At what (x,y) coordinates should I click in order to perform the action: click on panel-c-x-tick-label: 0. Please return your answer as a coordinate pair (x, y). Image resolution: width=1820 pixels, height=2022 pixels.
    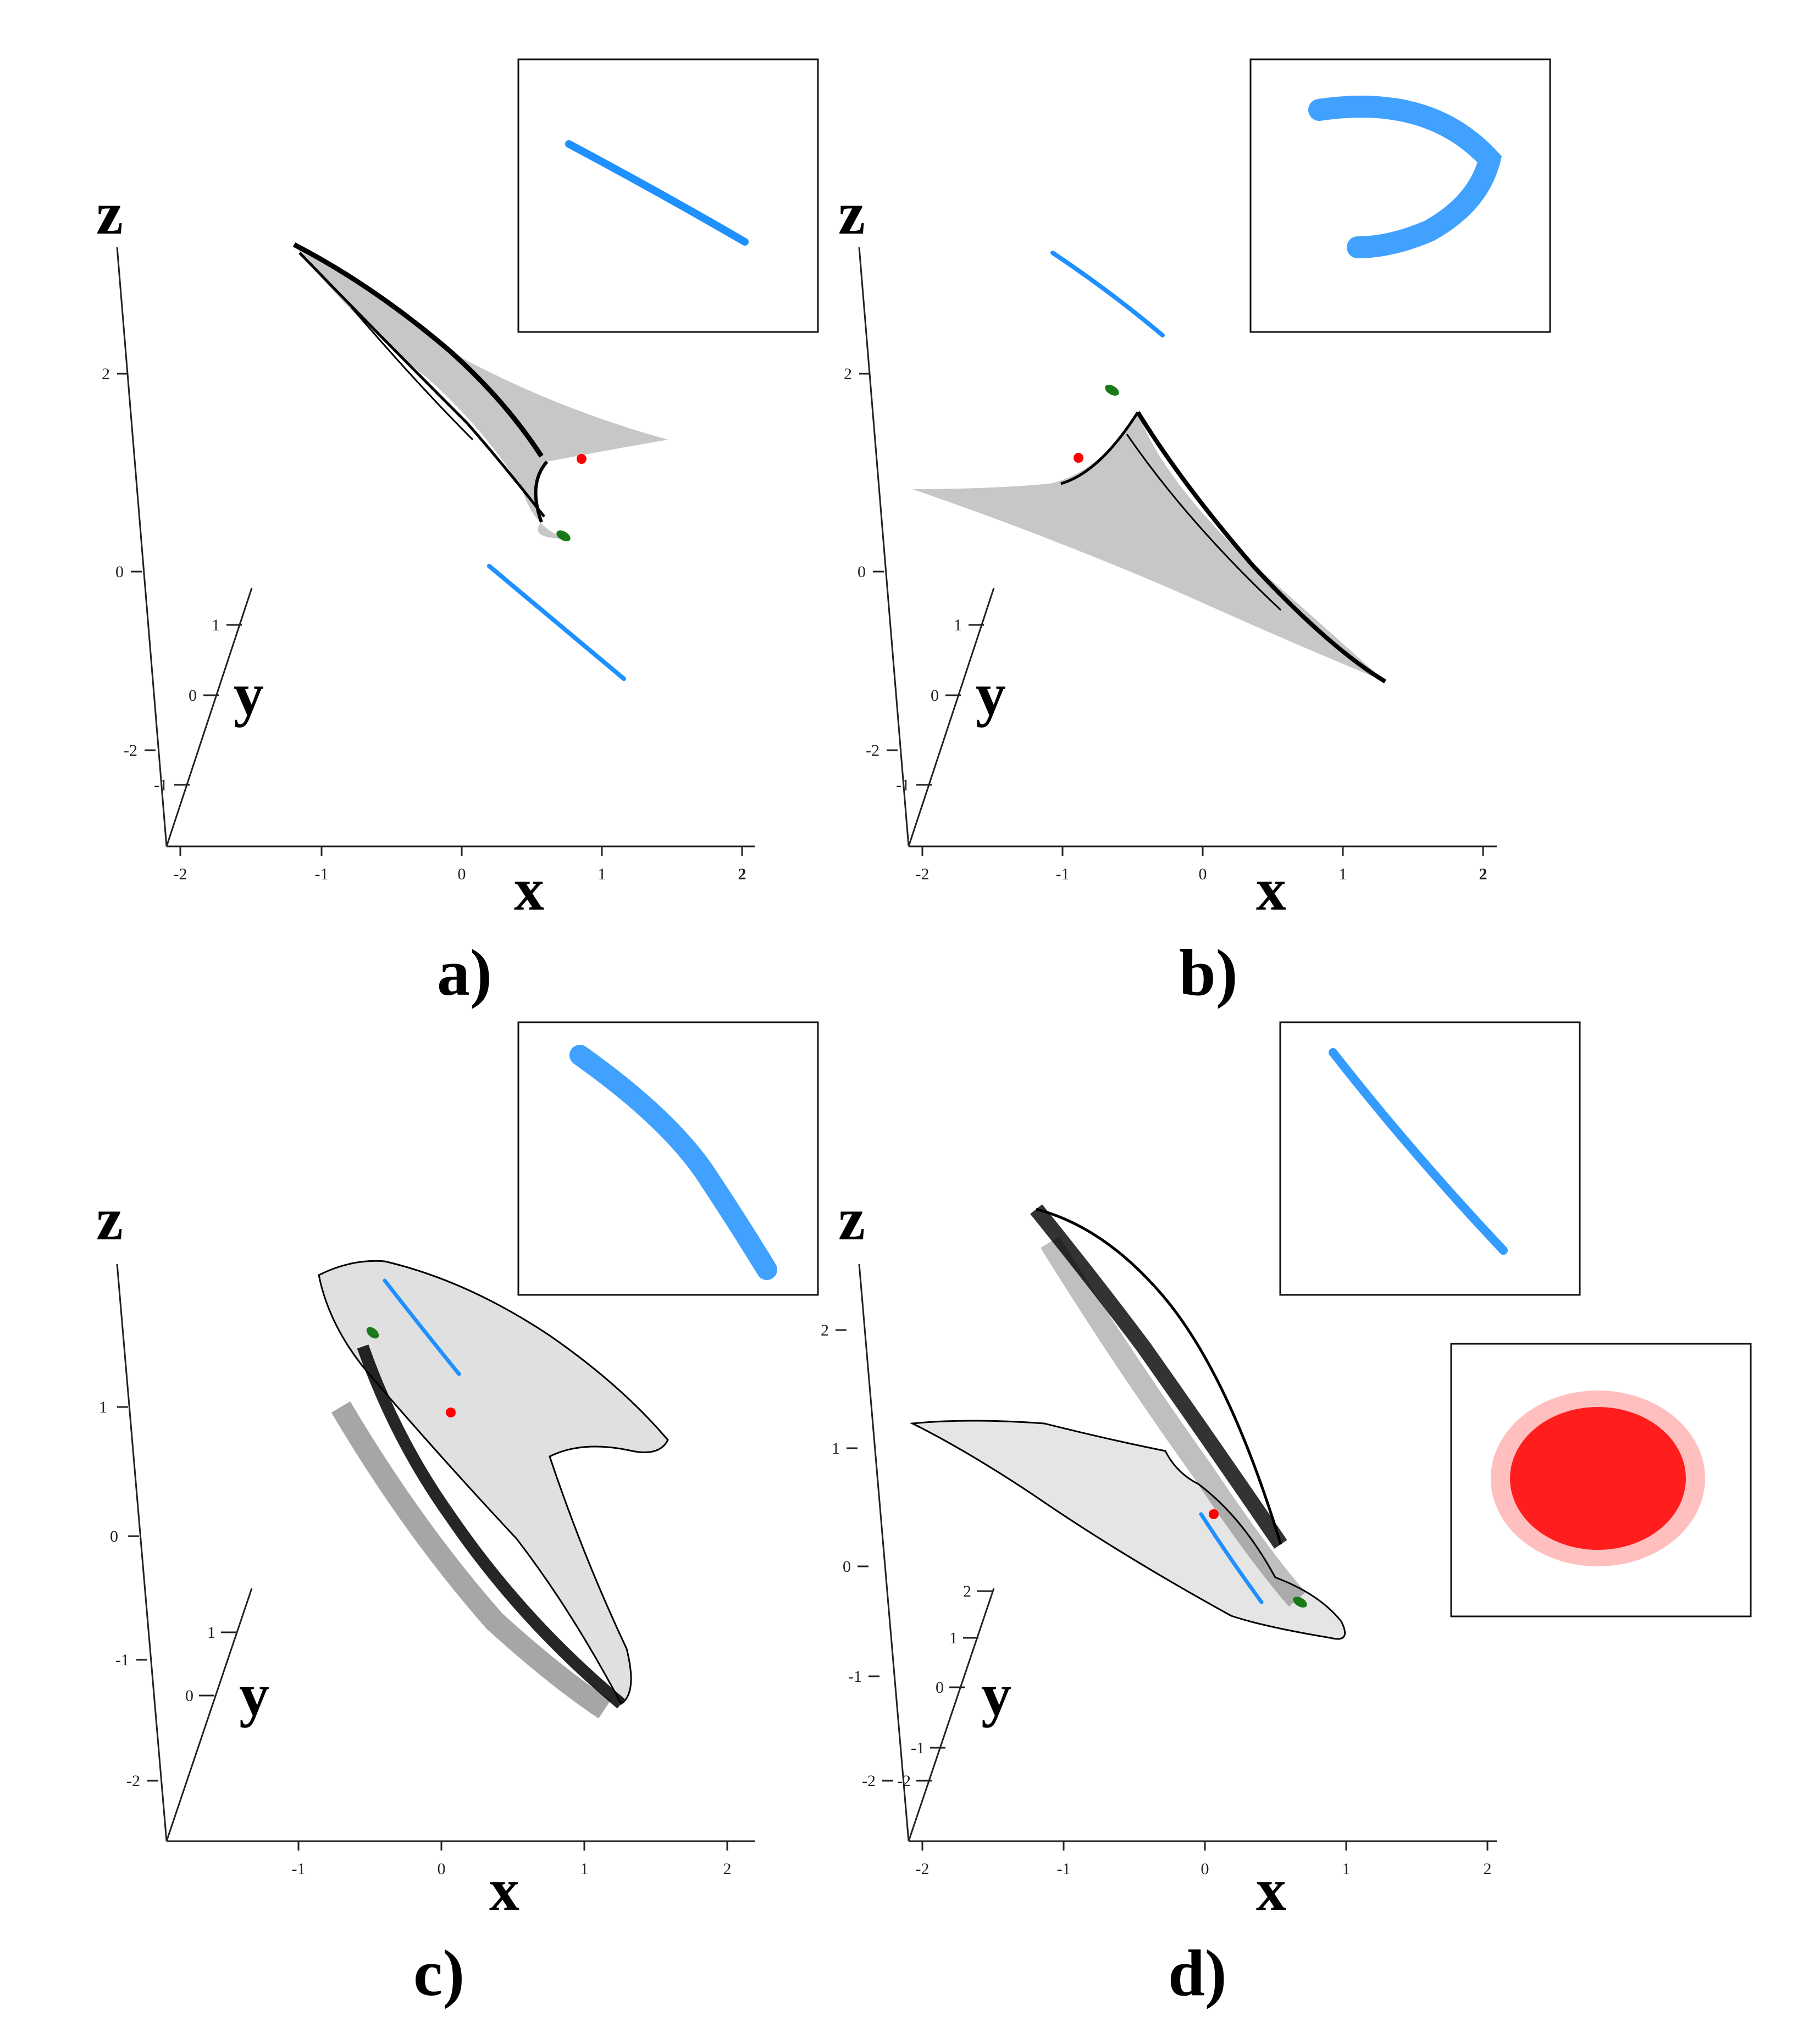
    Looking at the image, I should click on (442, 1869).